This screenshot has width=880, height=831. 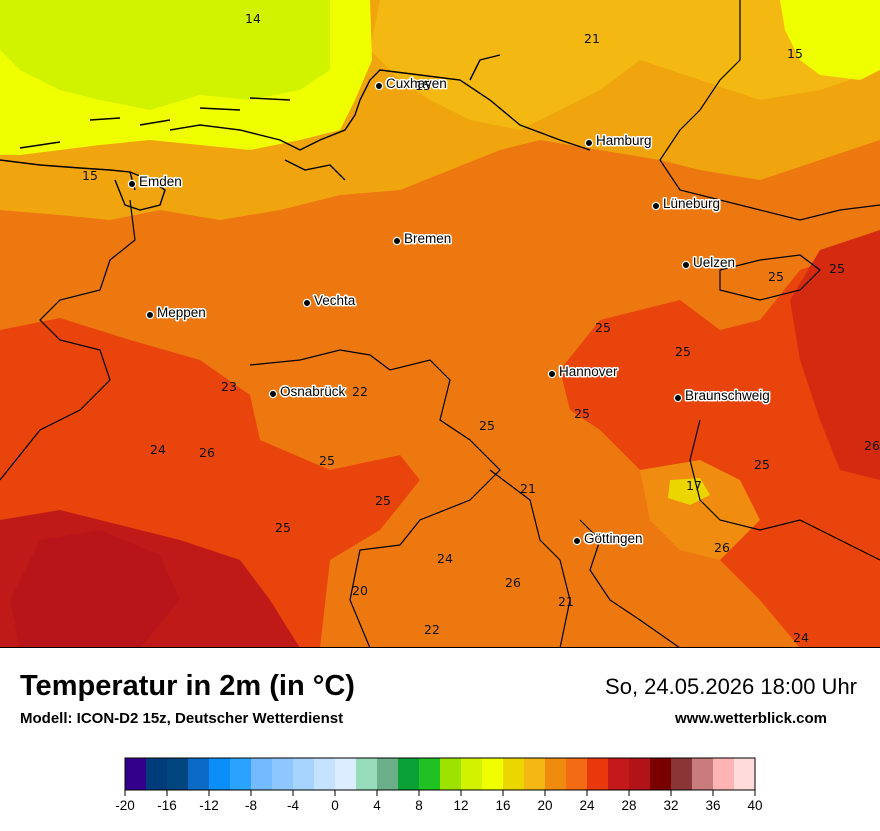 What do you see at coordinates (251, 805) in the screenshot?
I see `legend-tick-label: -8` at bounding box center [251, 805].